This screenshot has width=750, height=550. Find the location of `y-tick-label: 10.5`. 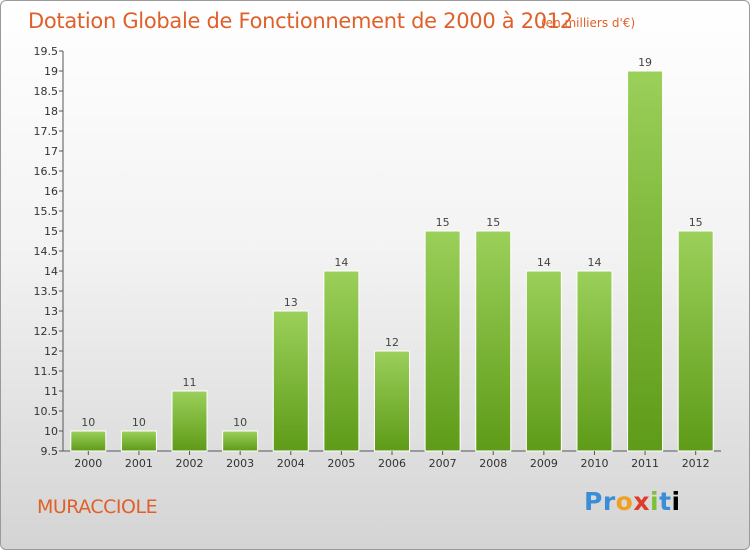

y-tick-label: 10.5 is located at coordinates (46, 411).